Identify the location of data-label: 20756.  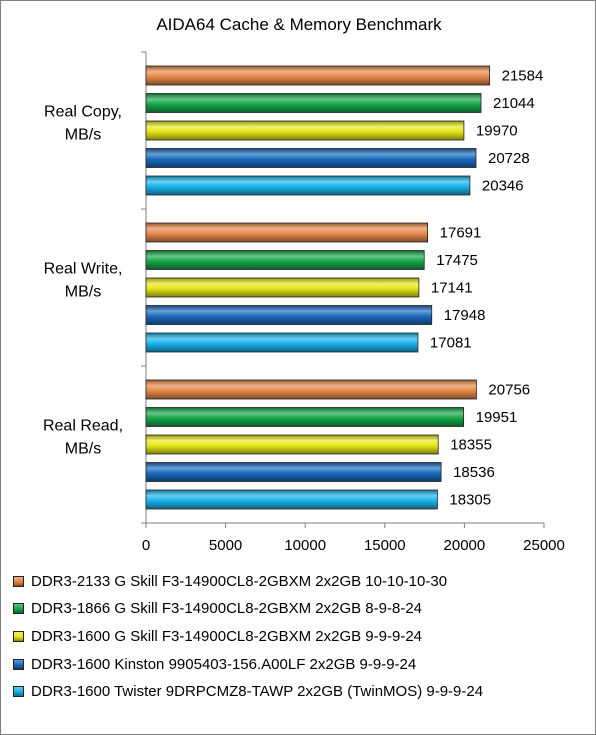
(509, 390).